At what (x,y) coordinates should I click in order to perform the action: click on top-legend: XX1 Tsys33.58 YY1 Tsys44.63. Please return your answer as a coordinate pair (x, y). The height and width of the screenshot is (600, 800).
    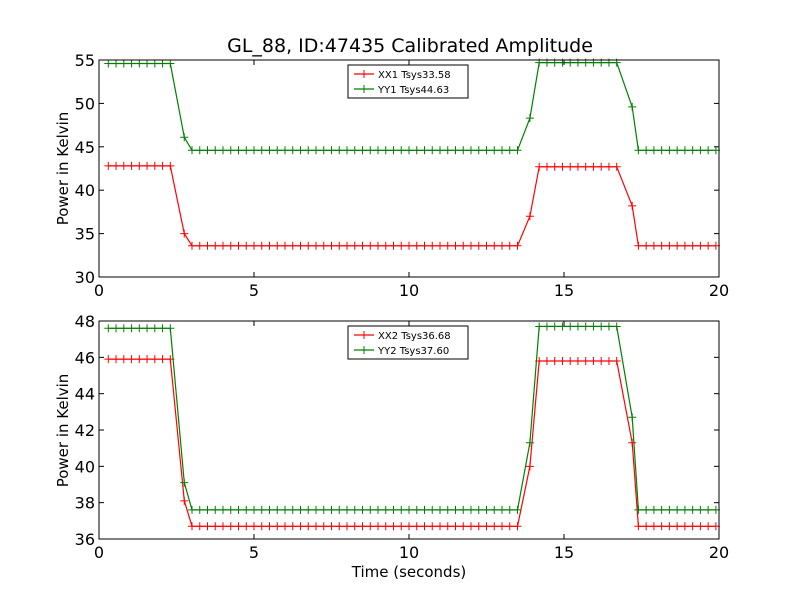
    Looking at the image, I should click on (408, 81).